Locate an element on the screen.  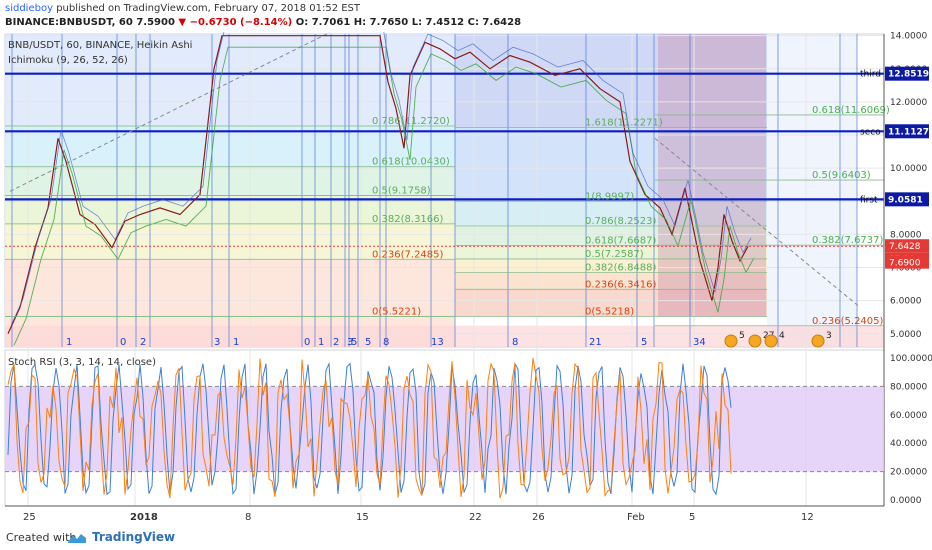
level-price-text: 9.0581 is located at coordinates (905, 200).